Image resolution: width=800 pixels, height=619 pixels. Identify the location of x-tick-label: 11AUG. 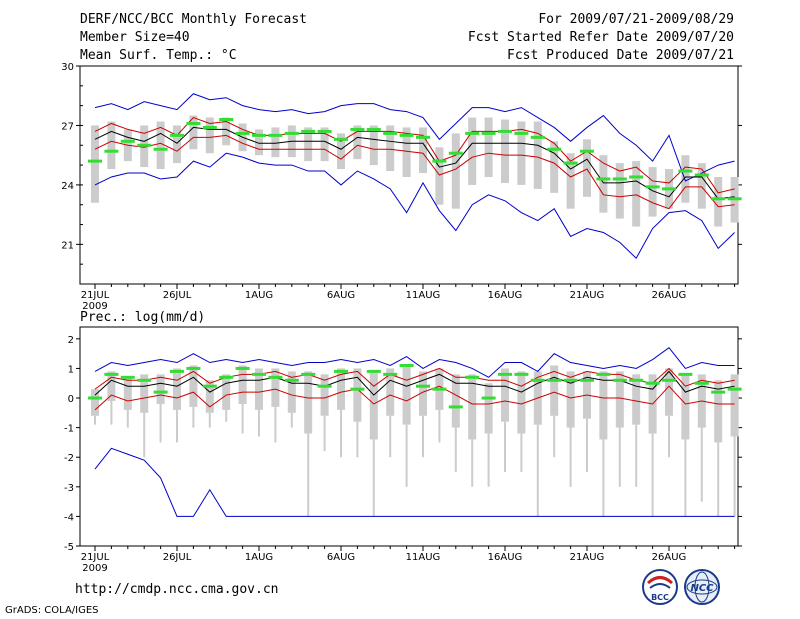
(423, 557).